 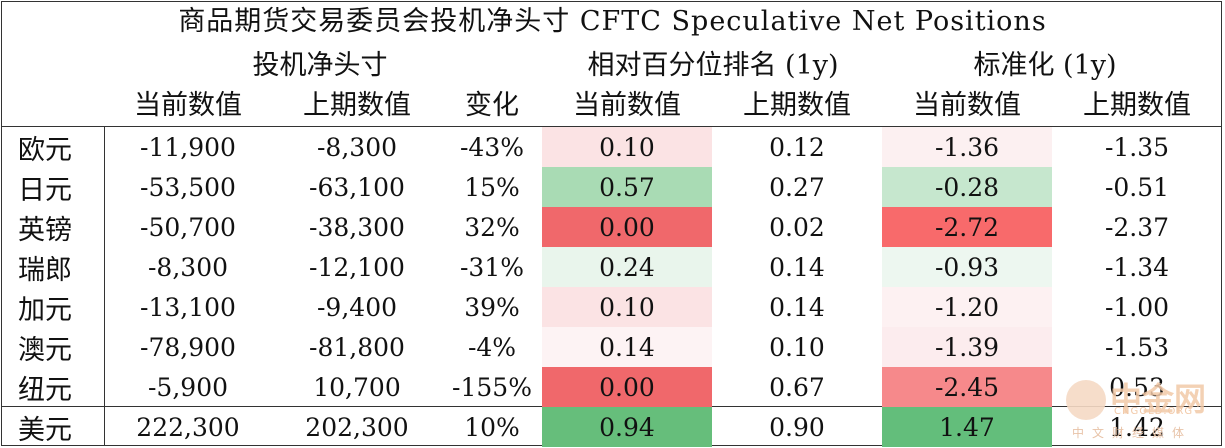 What do you see at coordinates (188, 227) in the screenshot?
I see `cell-cur: -50,700` at bounding box center [188, 227].